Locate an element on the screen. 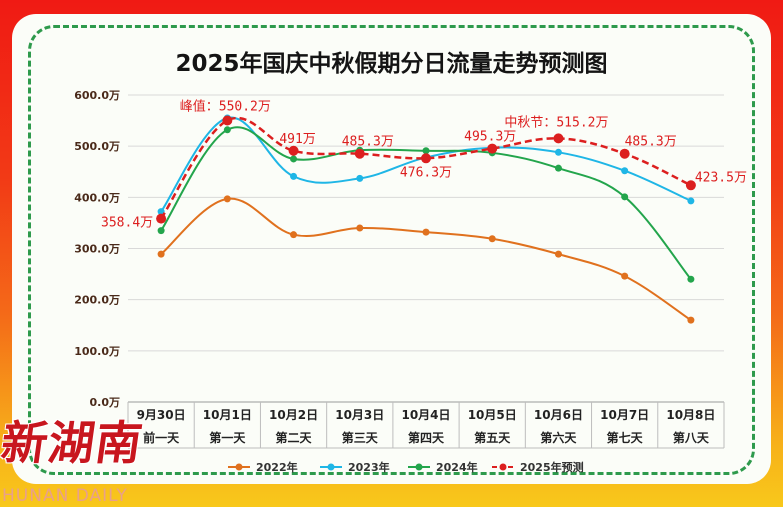 Image resolution: width=783 pixels, height=507 pixels. y-tick-label: 100.0万 is located at coordinates (97, 351).